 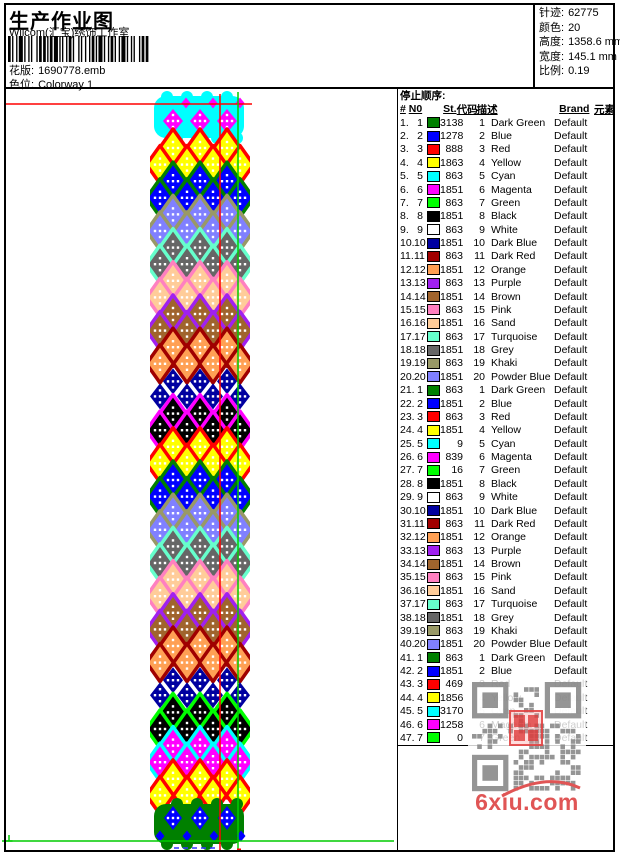 I want to click on code-cell: 17, so click(x=479, y=604).